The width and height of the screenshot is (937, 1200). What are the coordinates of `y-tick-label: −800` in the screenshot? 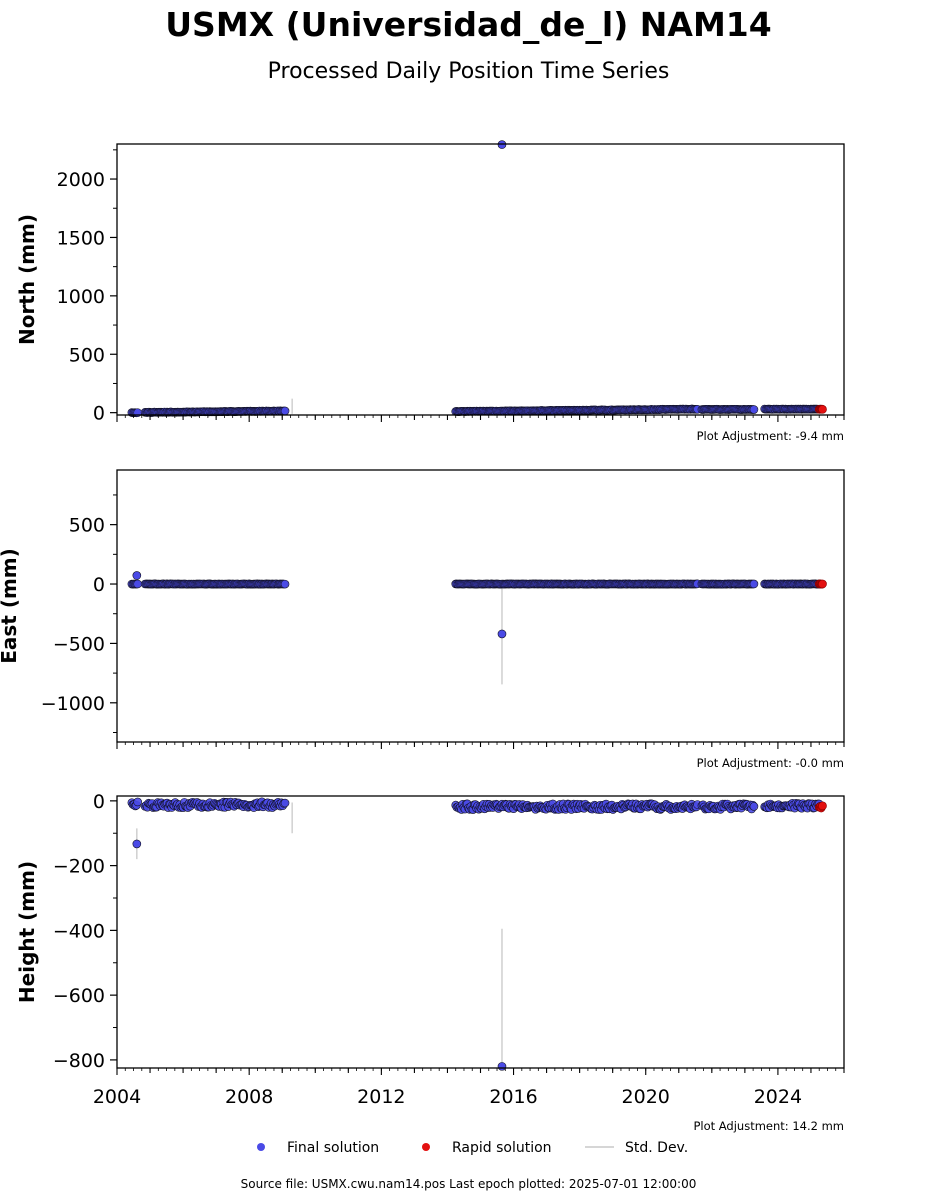 It's located at (79, 1061).